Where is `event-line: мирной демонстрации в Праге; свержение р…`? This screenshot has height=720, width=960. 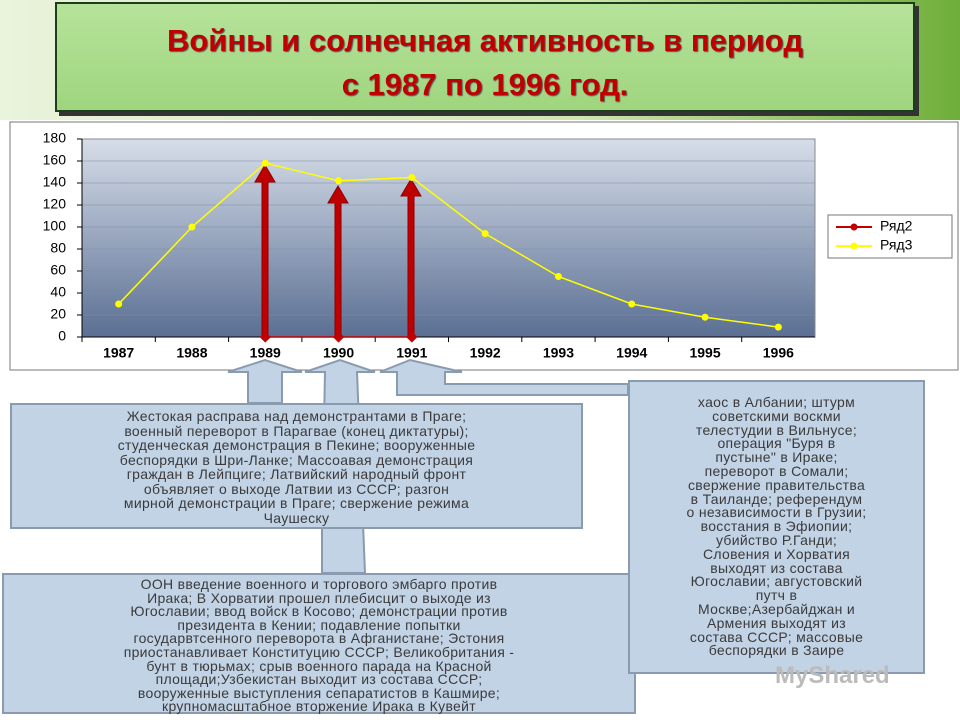
event-line: мирной демонстрации в Праге; свержение р… is located at coordinates (296, 503).